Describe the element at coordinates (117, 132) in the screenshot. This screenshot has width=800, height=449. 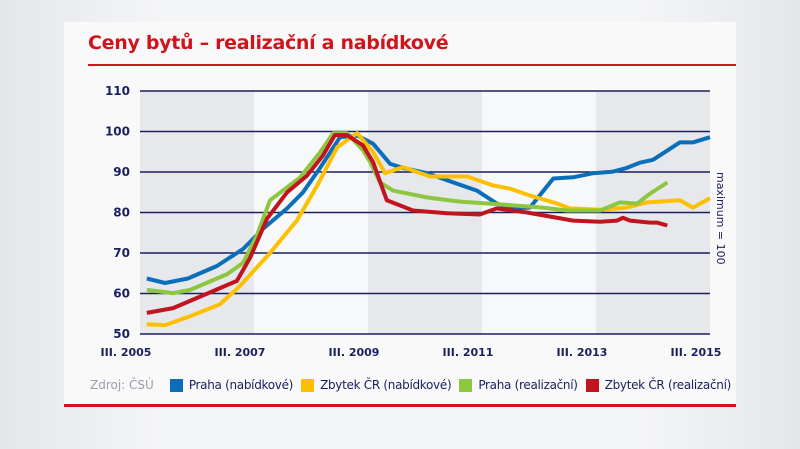
I see `y-tick-label: 100` at that location.